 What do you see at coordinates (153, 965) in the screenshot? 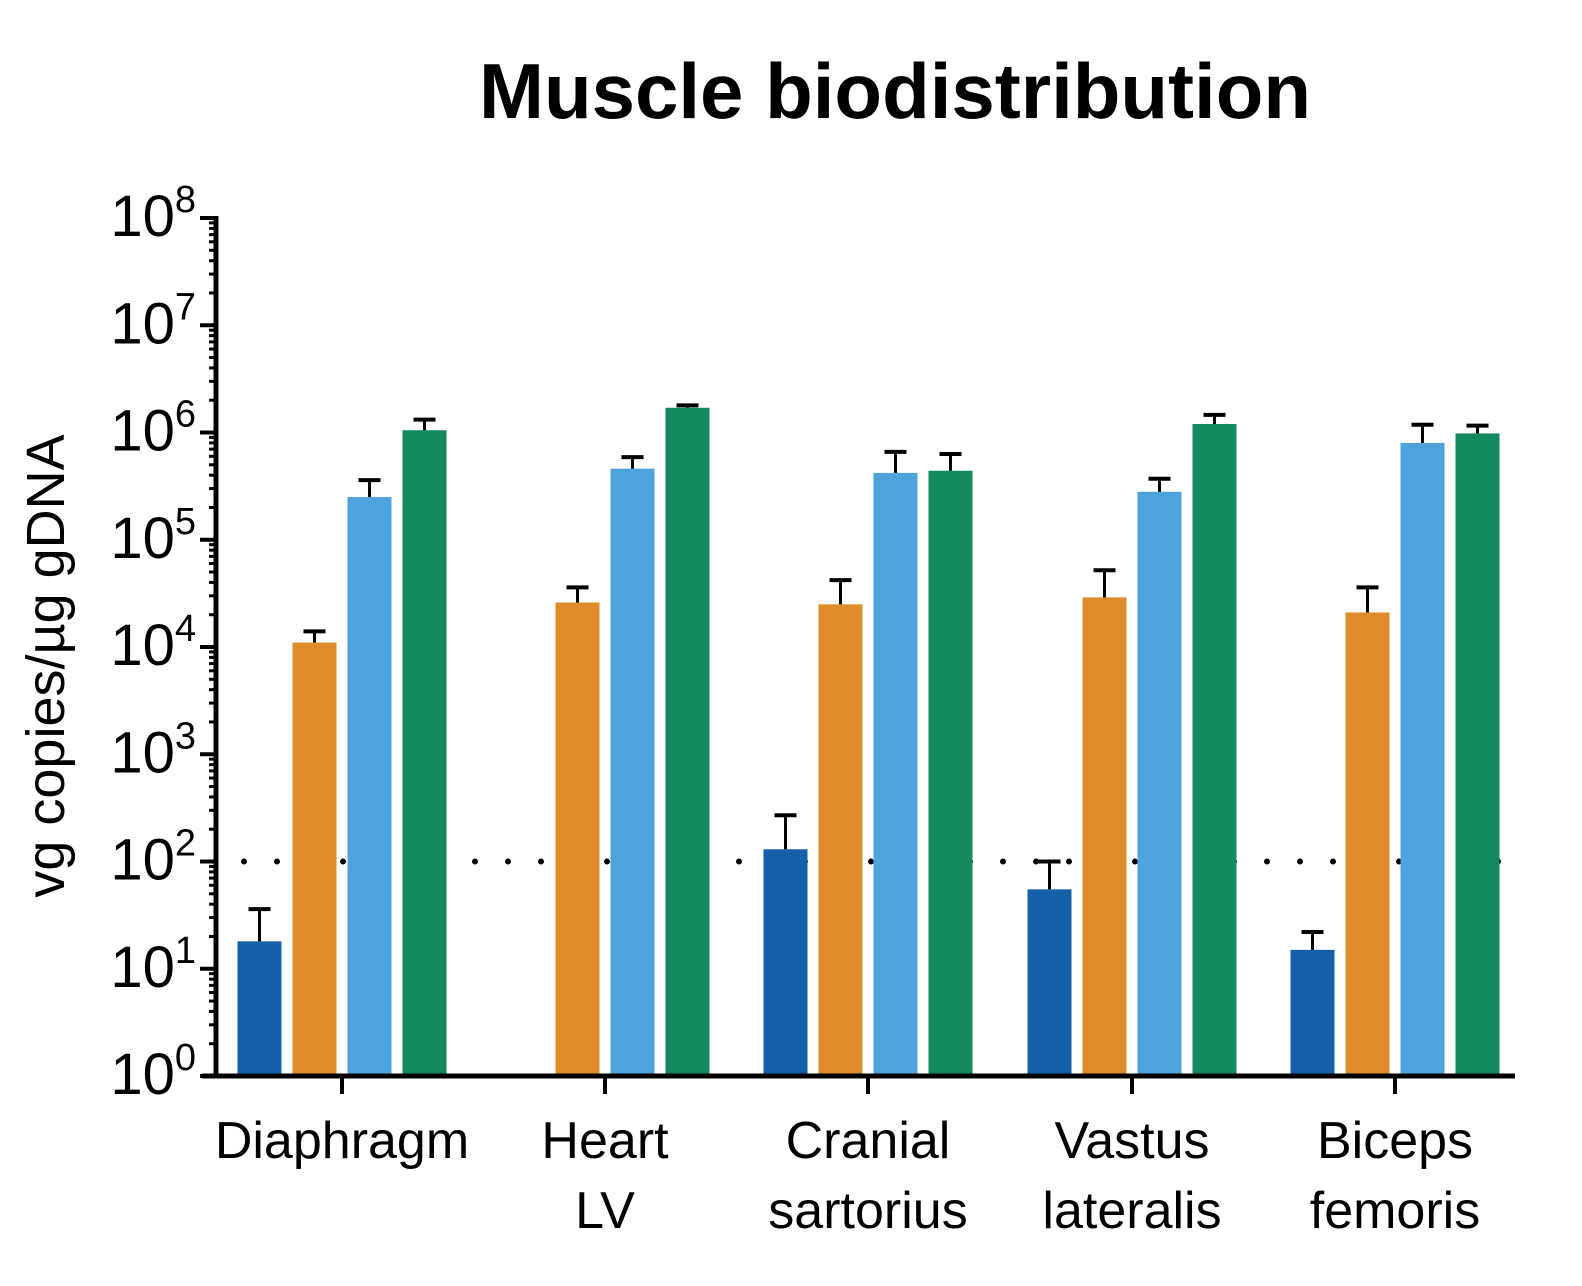
I see `y-tick-label: 10¹` at bounding box center [153, 965].